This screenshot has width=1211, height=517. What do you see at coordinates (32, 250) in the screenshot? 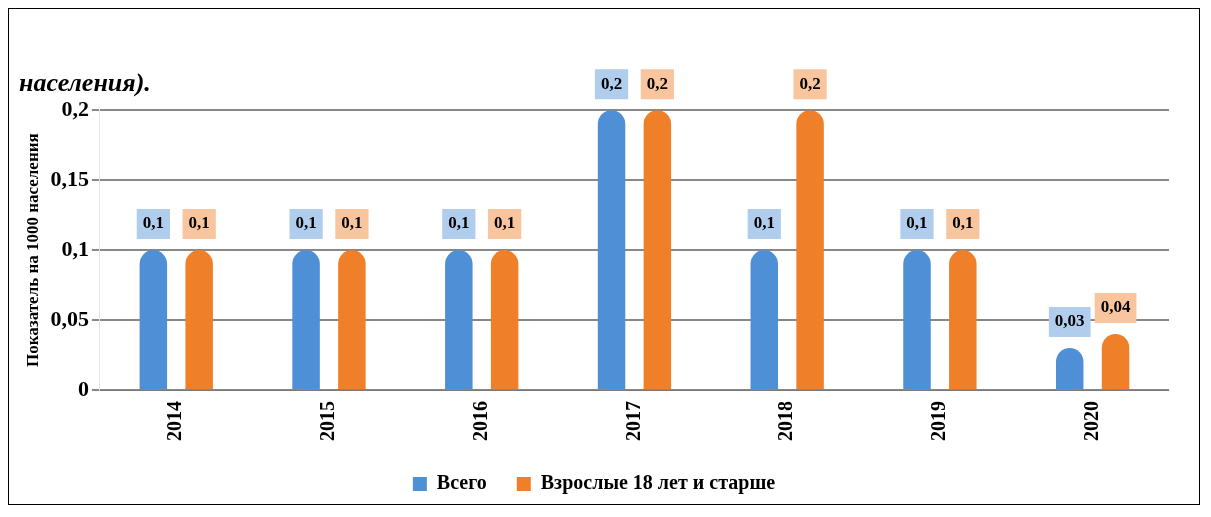
I see `y-axis-title: Показатель на 1000 населения` at bounding box center [32, 250].